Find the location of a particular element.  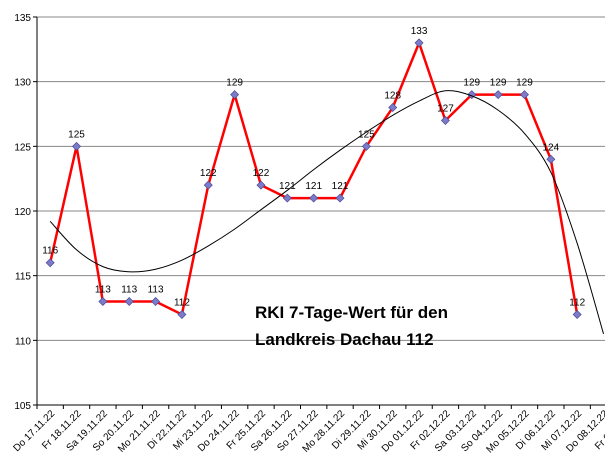

data-label: 116 is located at coordinates (50, 251).